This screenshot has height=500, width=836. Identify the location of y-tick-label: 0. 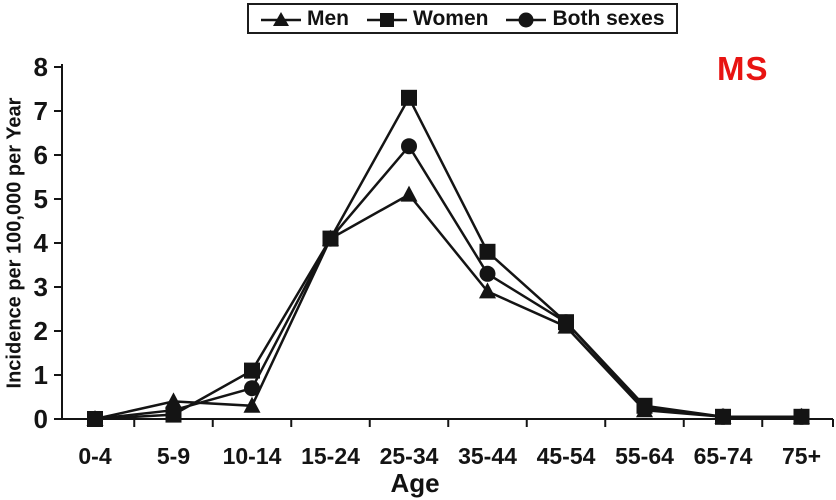
(41, 419).